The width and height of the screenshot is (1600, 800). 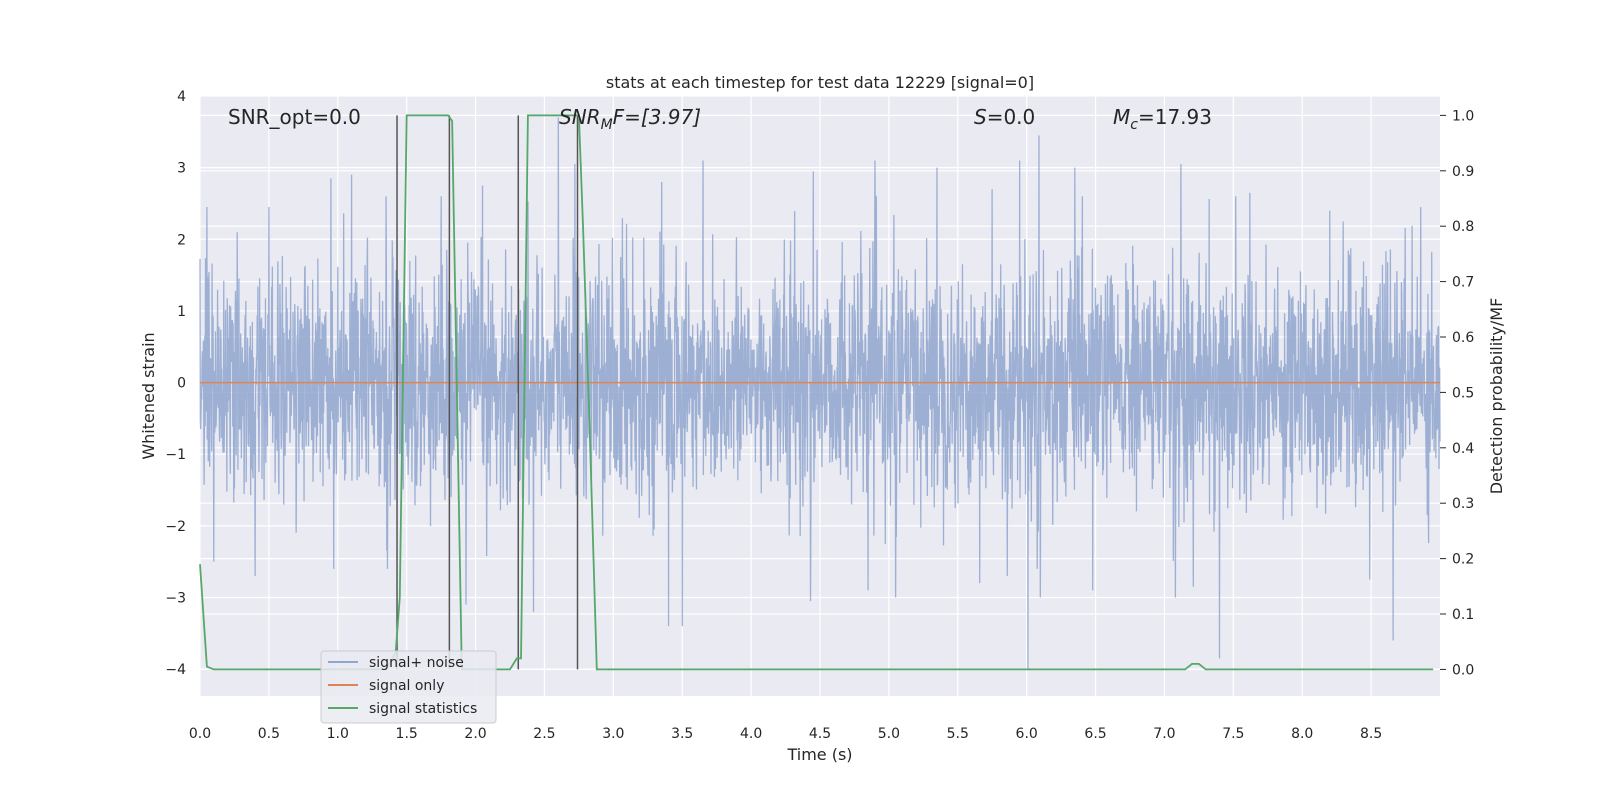 What do you see at coordinates (544, 734) in the screenshot?
I see `x-tick-label: 2.5` at bounding box center [544, 734].